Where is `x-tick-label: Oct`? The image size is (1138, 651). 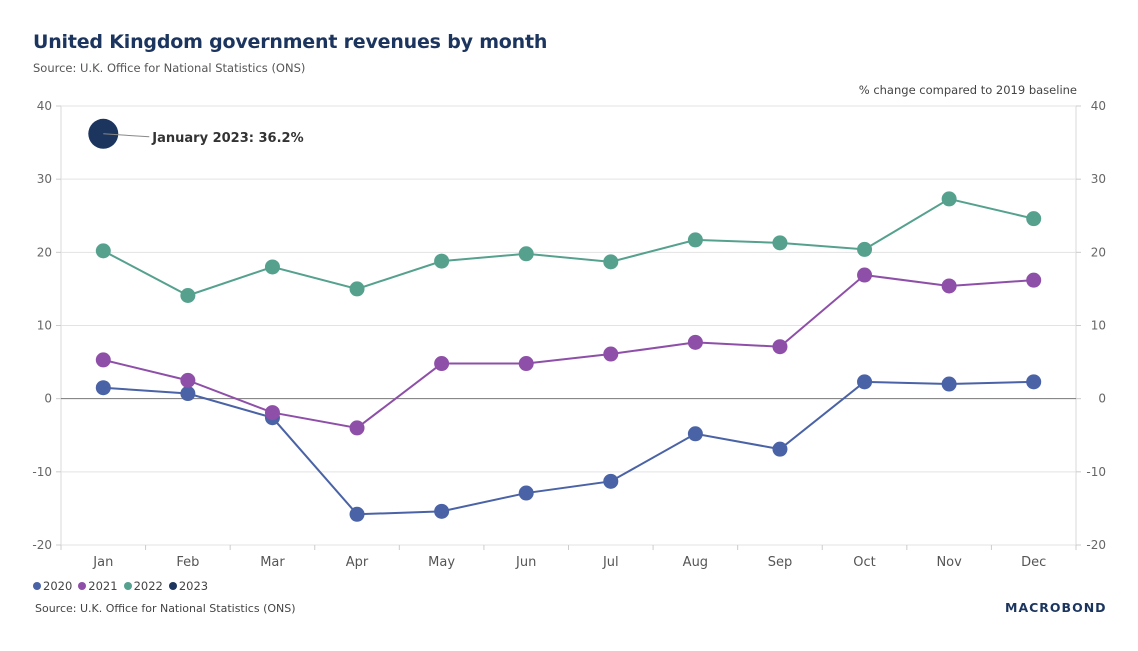
x-tick-label: Oct is located at coordinates (864, 562).